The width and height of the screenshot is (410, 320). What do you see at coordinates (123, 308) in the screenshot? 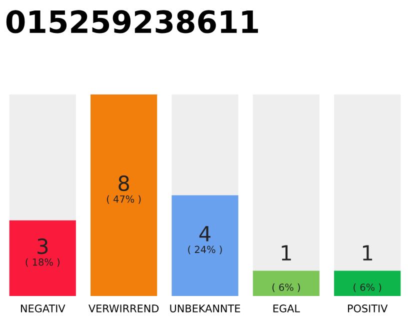
I see `x-tick-label: VERWIRREND` at bounding box center [123, 308].